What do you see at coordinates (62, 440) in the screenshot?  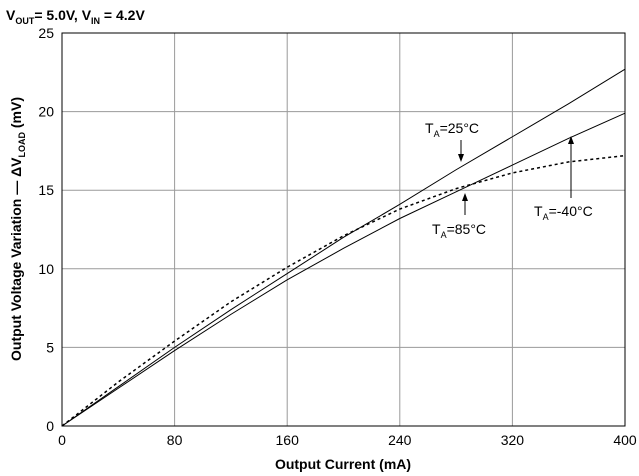 I see `x-tick-label: 0` at bounding box center [62, 440].